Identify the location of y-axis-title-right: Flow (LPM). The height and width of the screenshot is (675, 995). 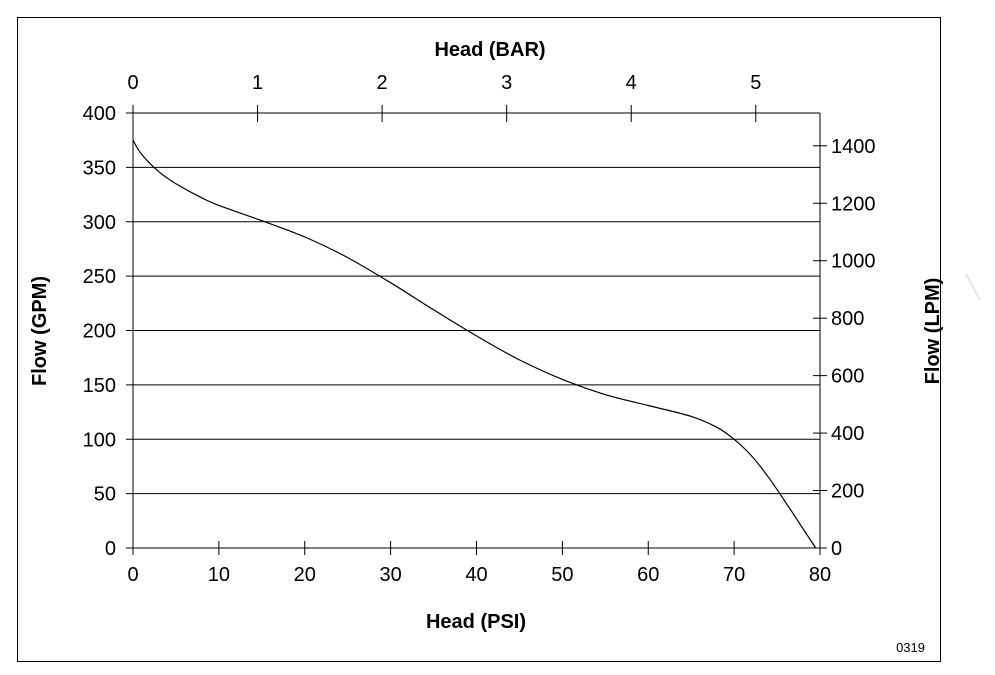
(933, 331).